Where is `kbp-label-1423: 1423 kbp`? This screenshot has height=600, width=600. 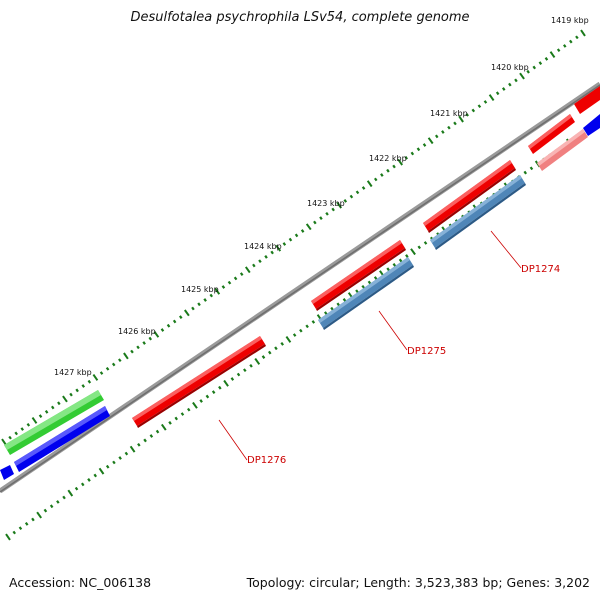 kbp-label-1423: 1423 kbp is located at coordinates (326, 203).